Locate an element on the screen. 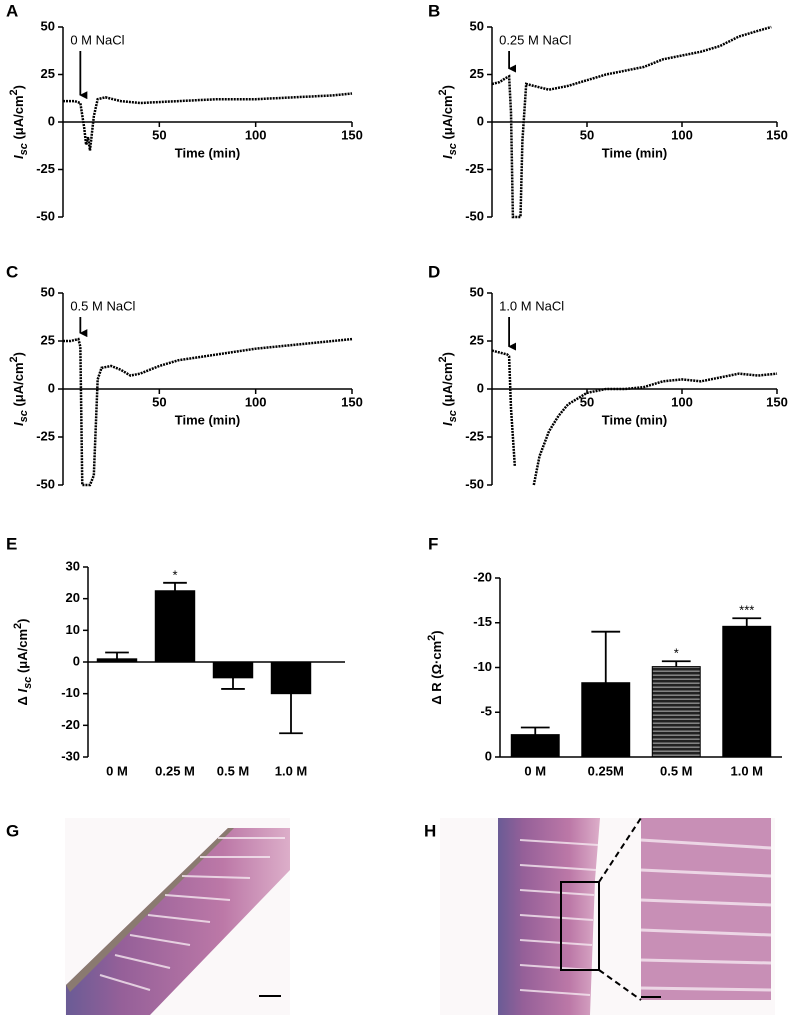 Image resolution: width=800 pixels, height=1015 pixels. annotation: 0.5 M NaCl is located at coordinates (102, 305).